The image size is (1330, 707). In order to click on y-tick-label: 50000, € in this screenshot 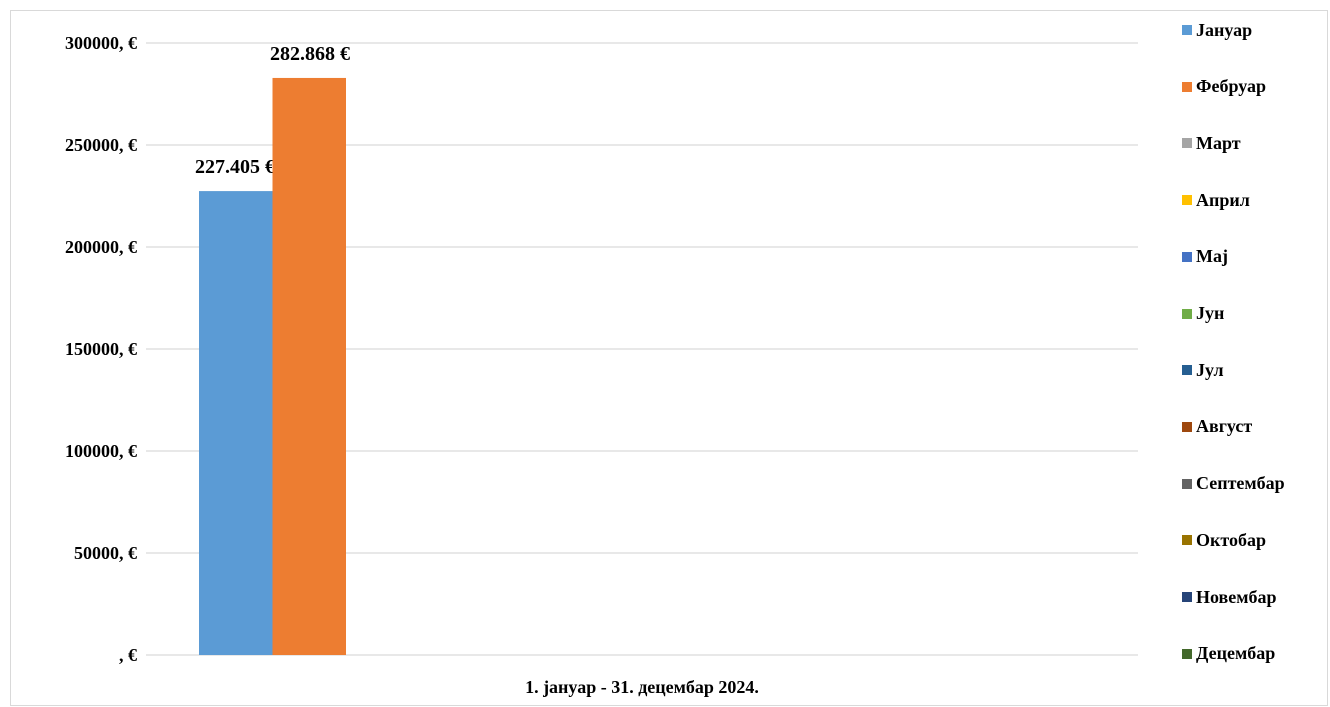, I will do `click(105, 553)`.